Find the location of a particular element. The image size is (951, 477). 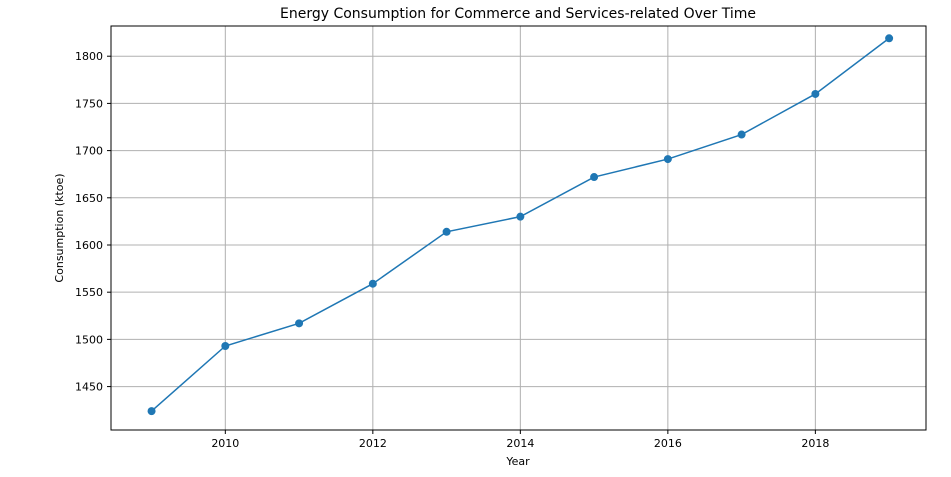

x-axis: 2010 2012 2014 2016 2018 is located at coordinates (520, 440).